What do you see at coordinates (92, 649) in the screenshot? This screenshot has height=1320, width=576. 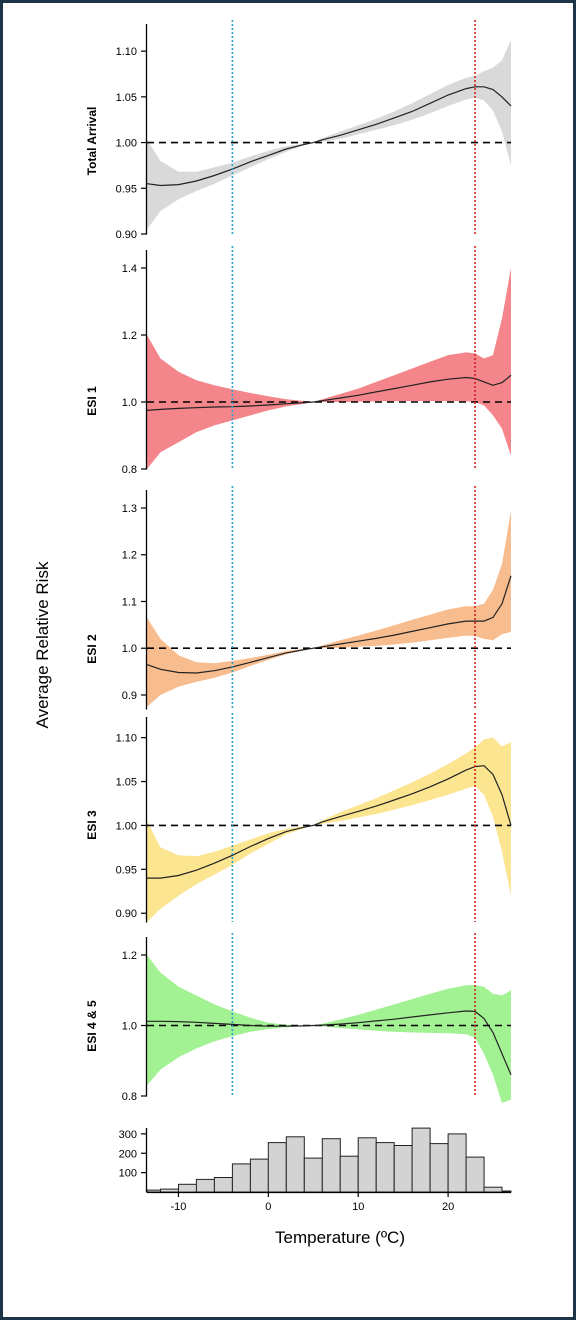 I see `panel-label: ESI 2` at bounding box center [92, 649].